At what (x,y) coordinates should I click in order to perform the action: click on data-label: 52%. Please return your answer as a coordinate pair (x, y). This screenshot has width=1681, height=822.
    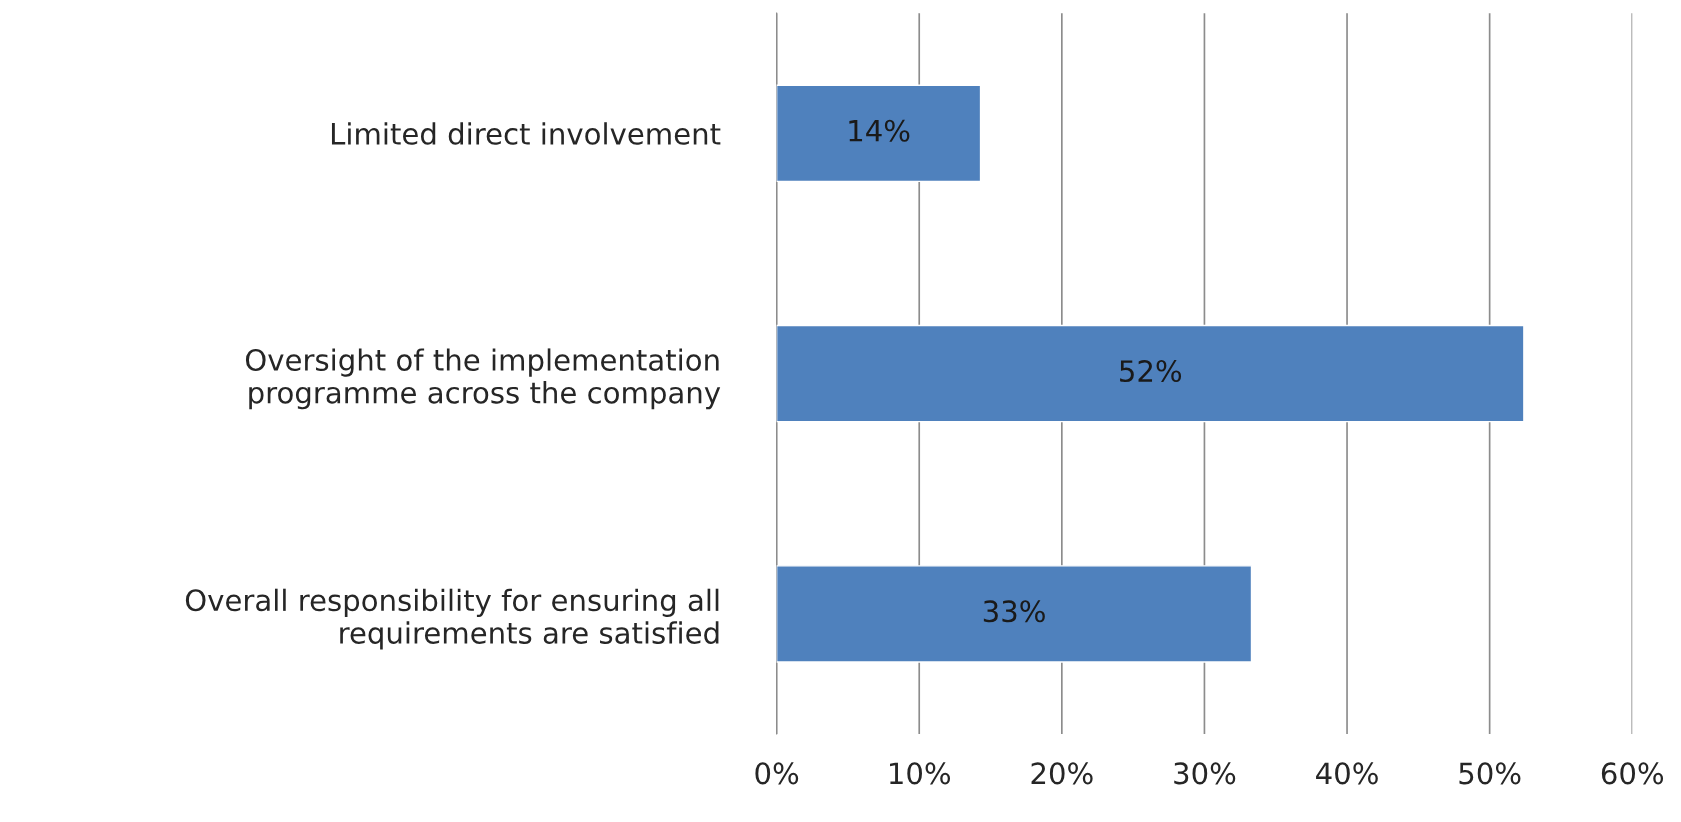
    Looking at the image, I should click on (1151, 371).